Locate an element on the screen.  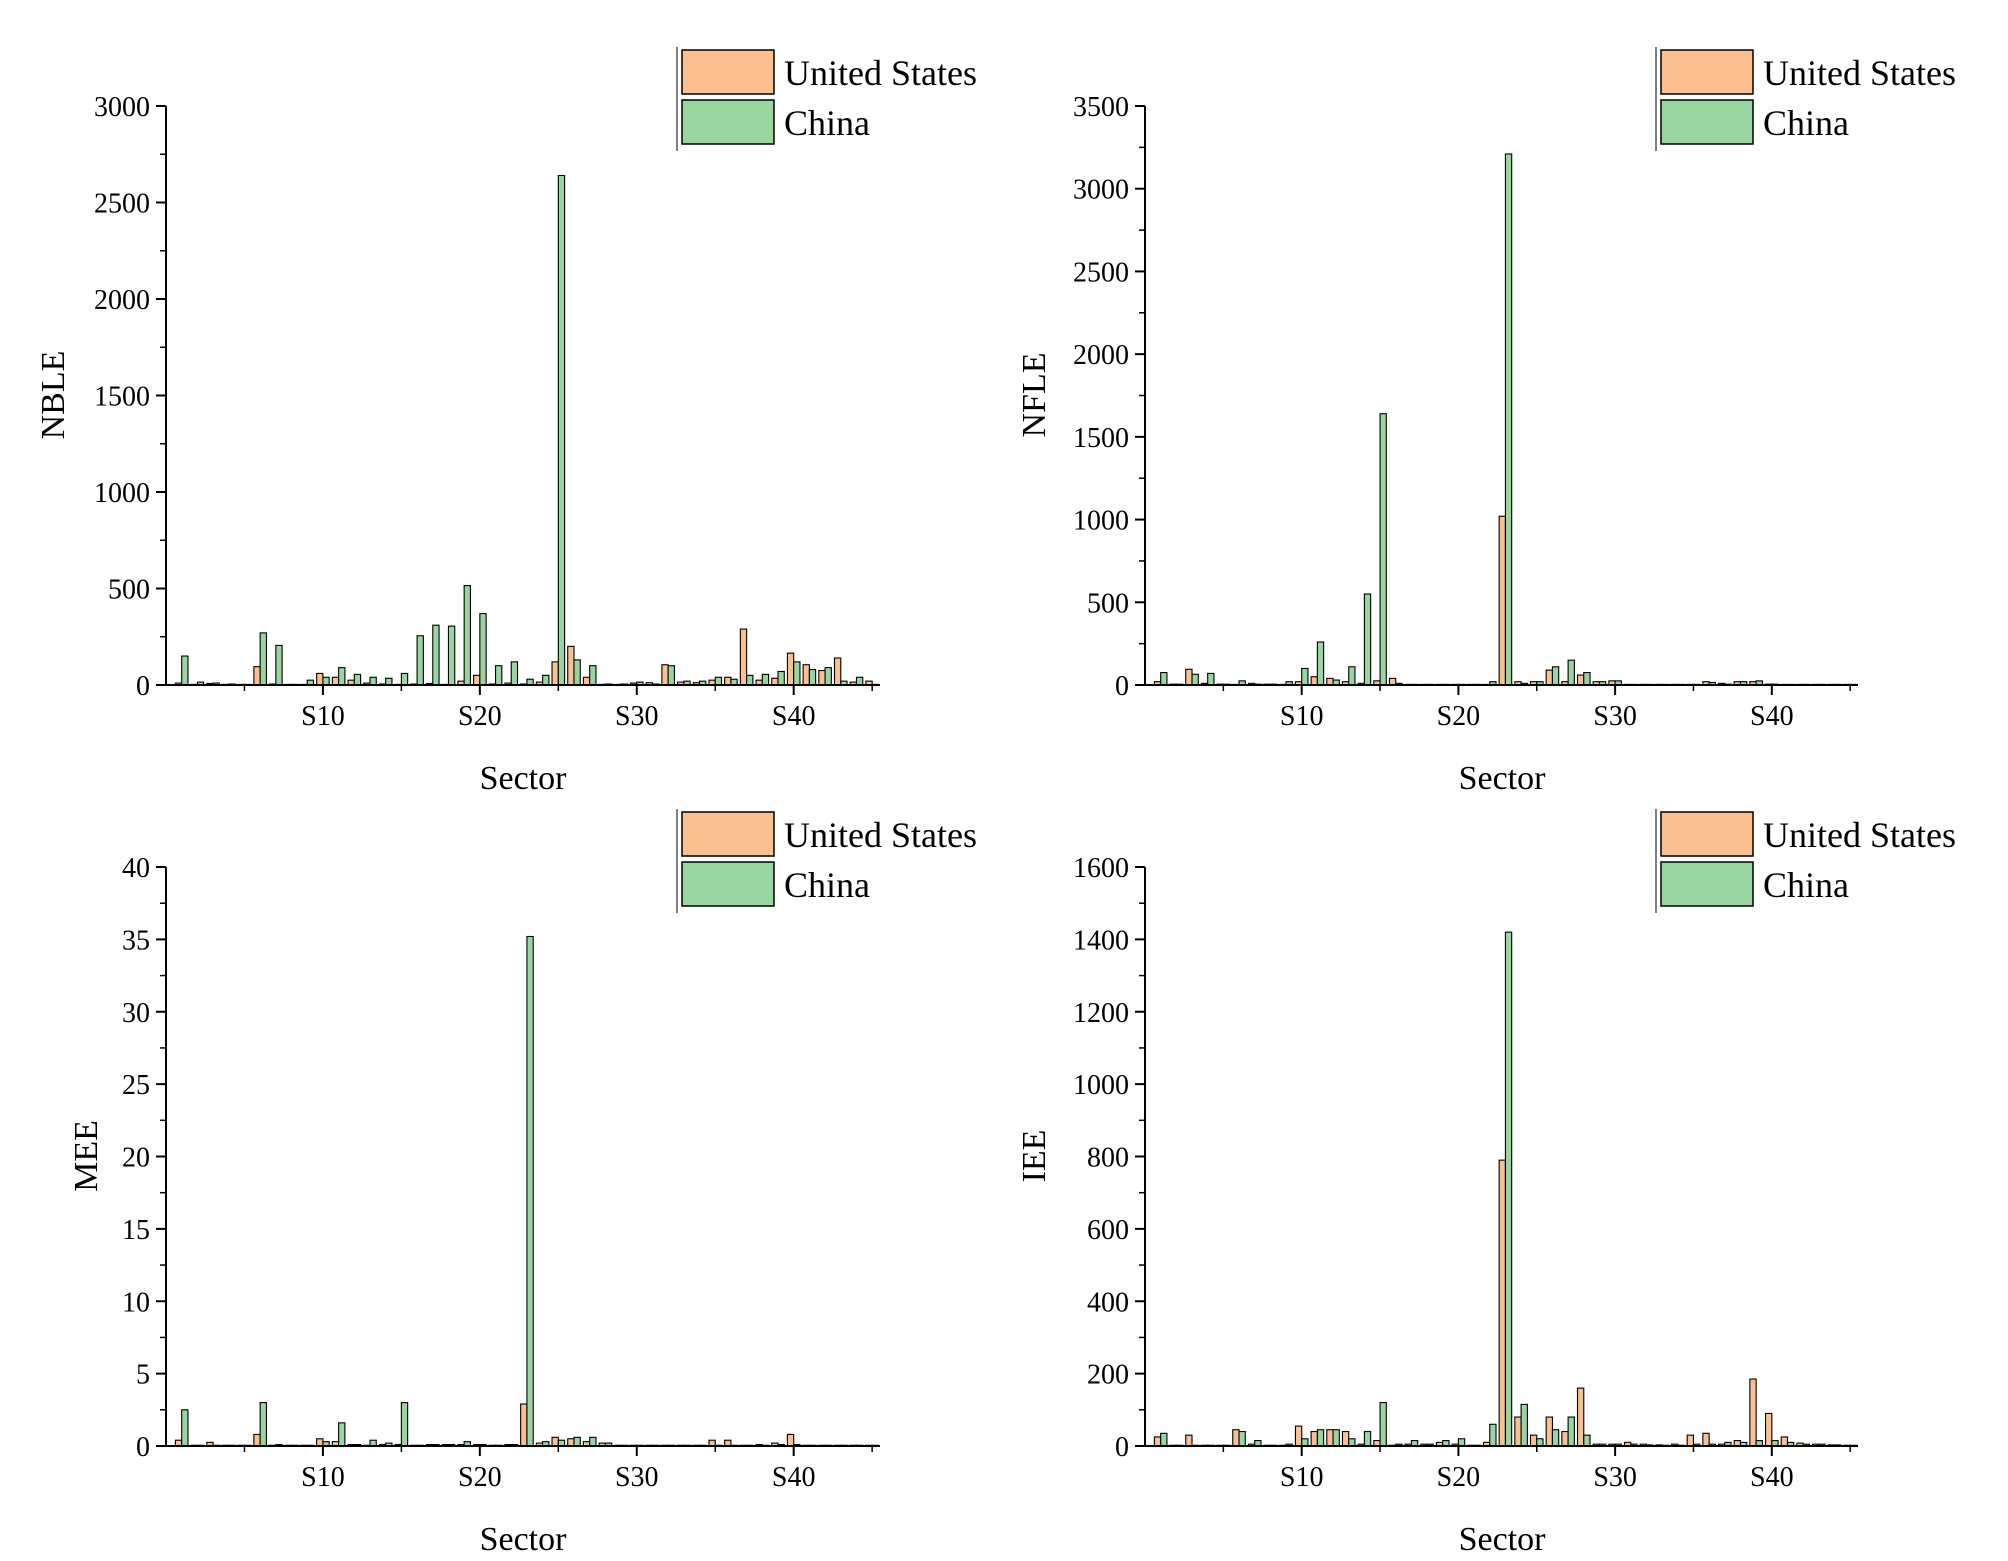
y-tick-label: 3500 is located at coordinates (1101, 107).